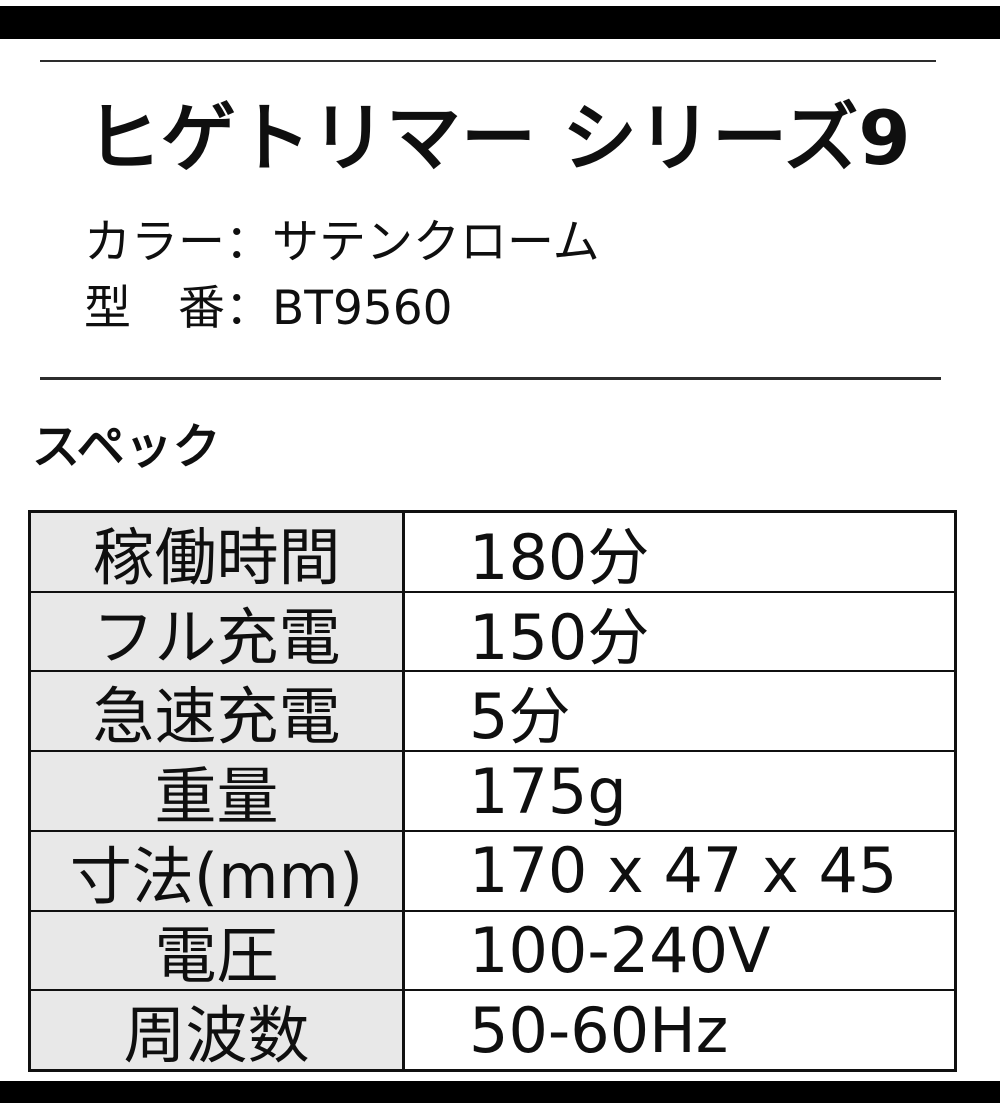  Describe the element at coordinates (679, 633) in the screenshot. I see `spec-value-cell: 150分` at that location.